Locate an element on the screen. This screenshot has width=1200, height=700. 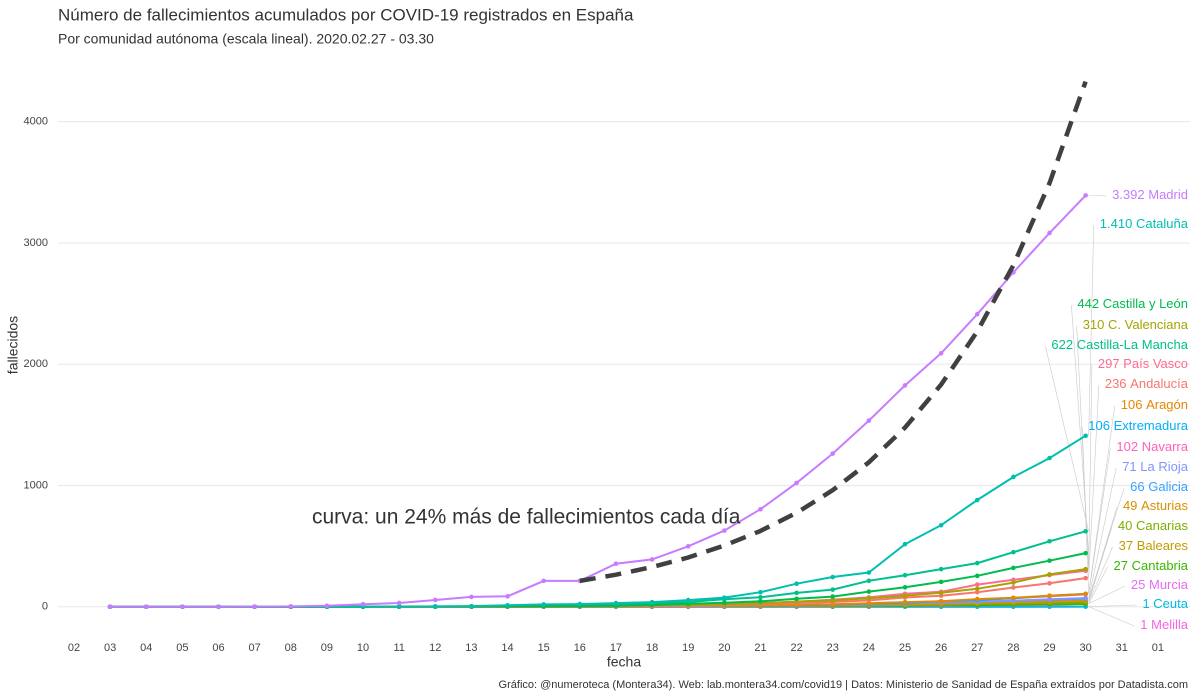
x-tick-label: 25 is located at coordinates (905, 648).